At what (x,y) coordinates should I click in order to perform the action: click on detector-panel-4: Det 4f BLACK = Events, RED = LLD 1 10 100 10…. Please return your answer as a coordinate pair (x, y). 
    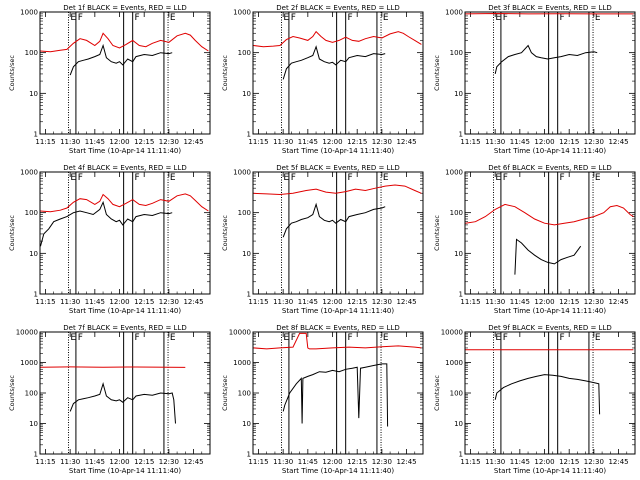
    Looking at the image, I should click on (109, 239).